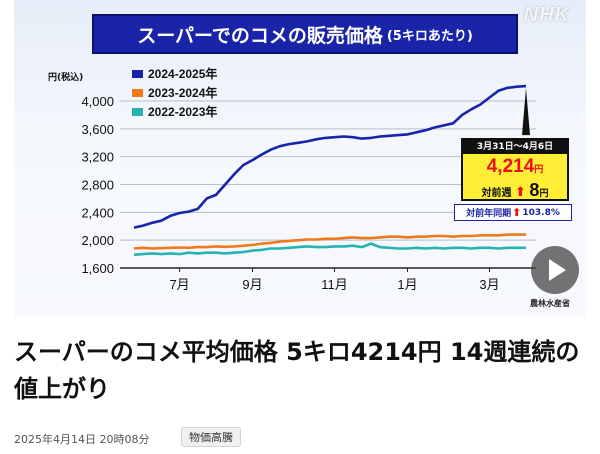  Describe the element at coordinates (557, 270) in the screenshot. I see `play-icon` at that location.